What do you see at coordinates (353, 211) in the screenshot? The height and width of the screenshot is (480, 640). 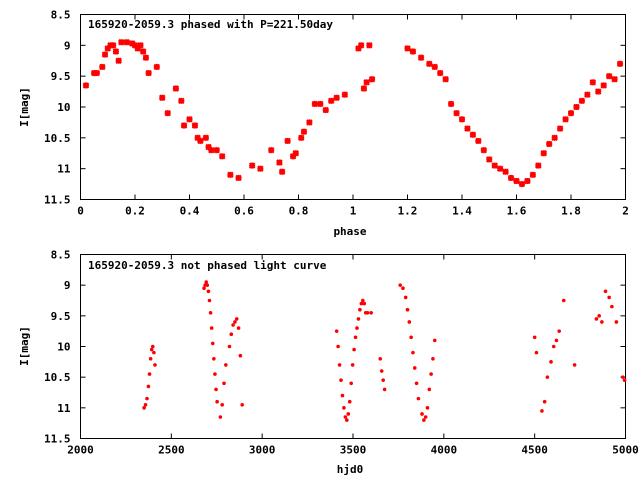 I see `x-tick-labels: 0 0.2 0.4 0.6 0.8 1 1.2 1.4 1.6 1.8 2` at bounding box center [353, 211].